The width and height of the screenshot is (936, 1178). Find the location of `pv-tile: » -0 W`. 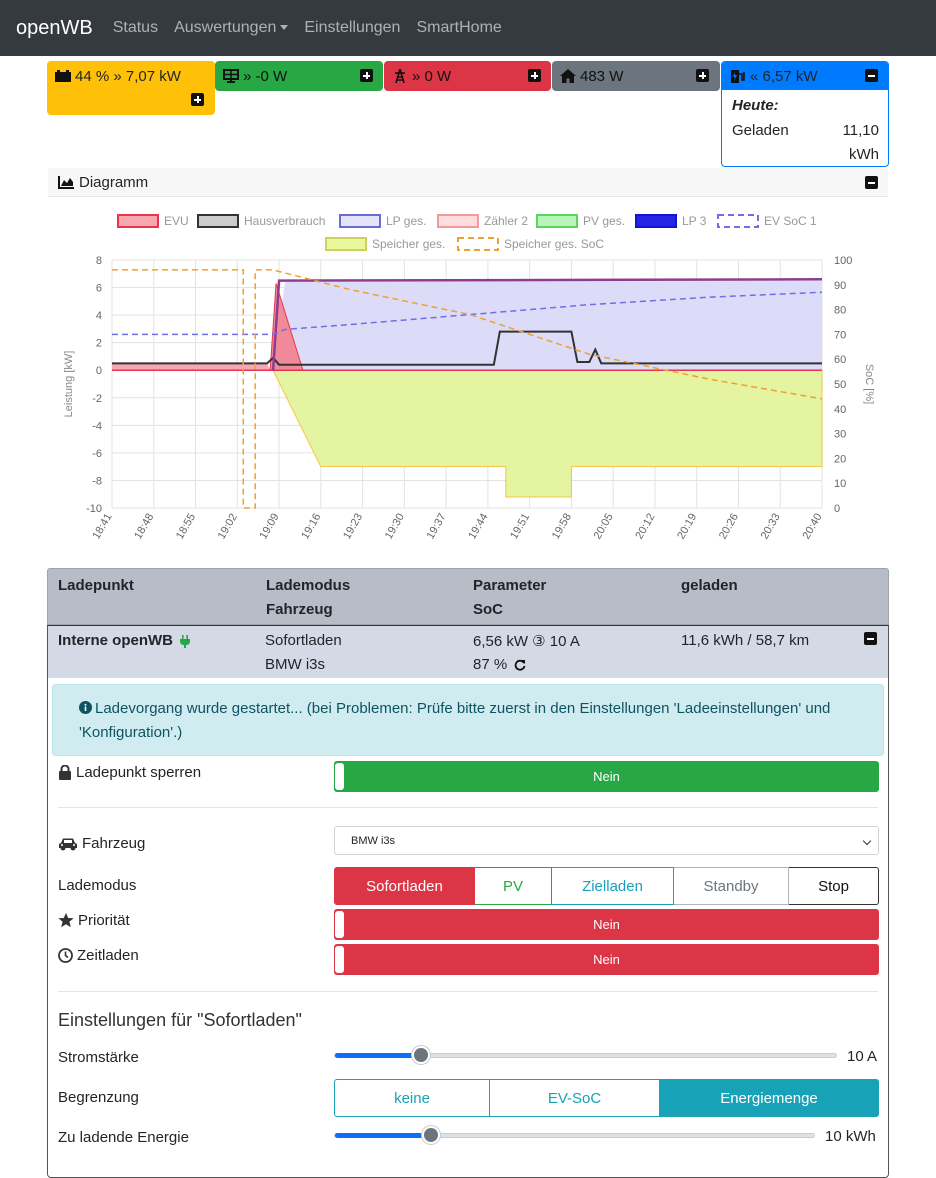

pv-tile: » -0 W is located at coordinates (299, 76).